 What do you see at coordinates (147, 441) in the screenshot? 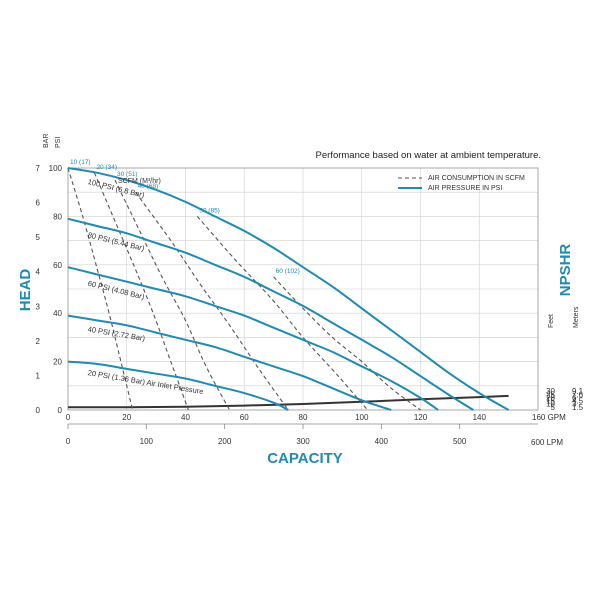
I see `lpm-tick-label: 100` at bounding box center [147, 441].